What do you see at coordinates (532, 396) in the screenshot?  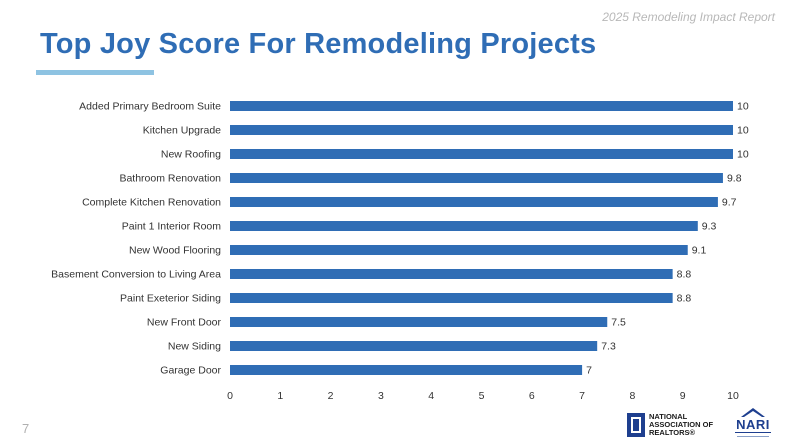 I see `x-tick-label: 6` at bounding box center [532, 396].